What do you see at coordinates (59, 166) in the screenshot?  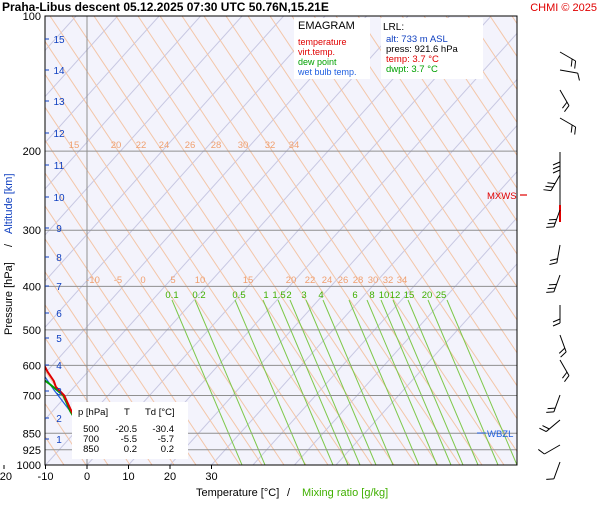 I see `km-tick-label: 11` at bounding box center [59, 166].